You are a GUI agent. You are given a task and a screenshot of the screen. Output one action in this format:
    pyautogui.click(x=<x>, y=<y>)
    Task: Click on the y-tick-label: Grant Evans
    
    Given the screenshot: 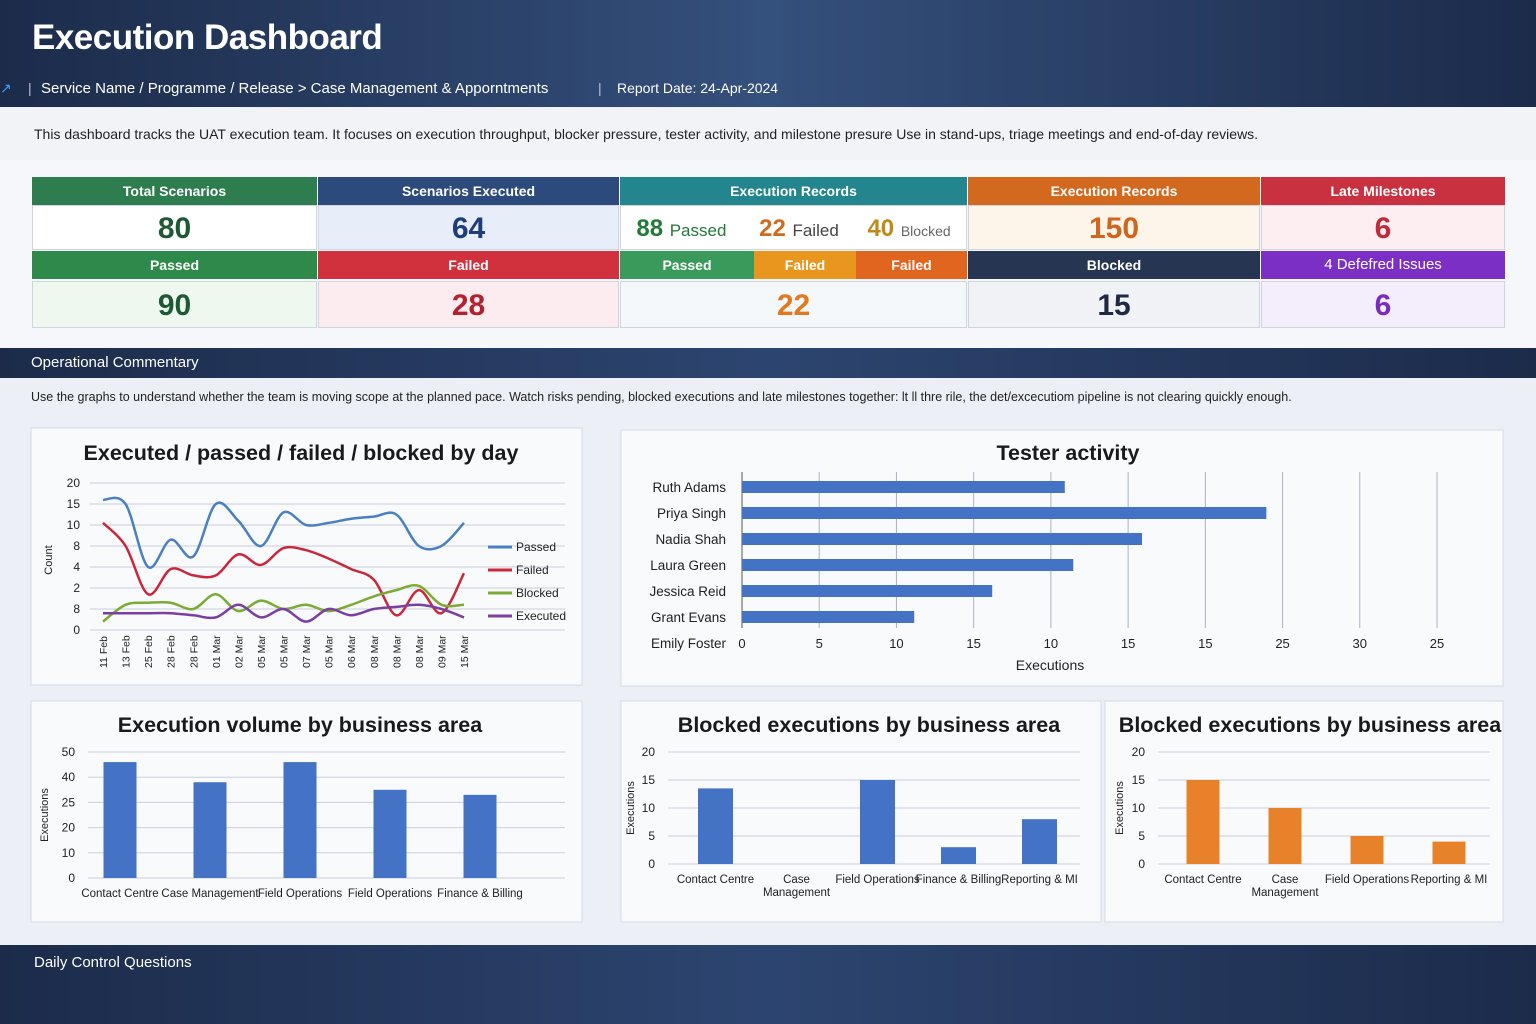 What is the action you would take?
    pyautogui.click(x=688, y=617)
    